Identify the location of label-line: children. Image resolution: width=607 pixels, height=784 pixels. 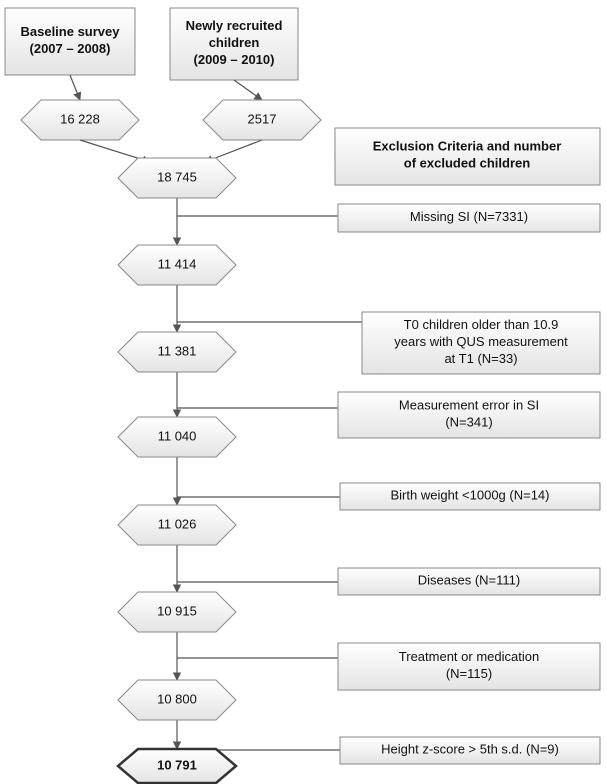
(234, 42).